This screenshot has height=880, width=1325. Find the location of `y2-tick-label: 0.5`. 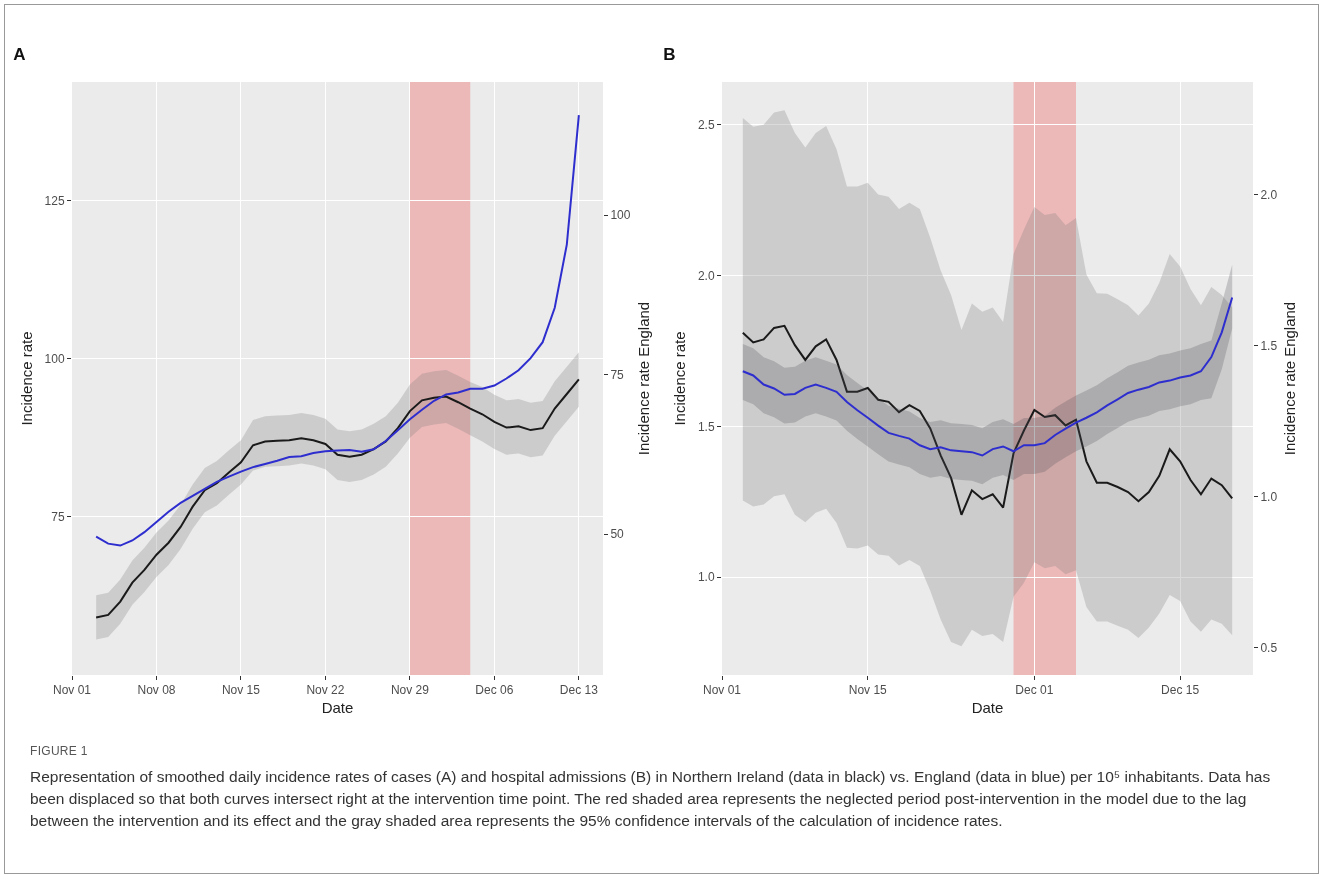

y2-tick-label: 0.5 is located at coordinates (1269, 648).